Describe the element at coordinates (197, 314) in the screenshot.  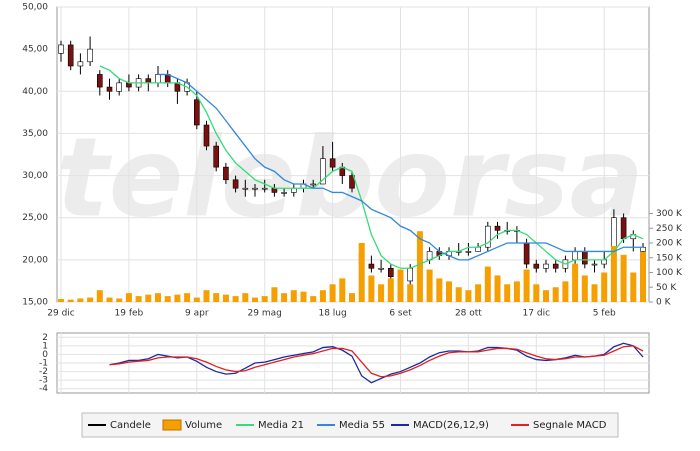
I see `x-tick-label: 9 apr` at that location.